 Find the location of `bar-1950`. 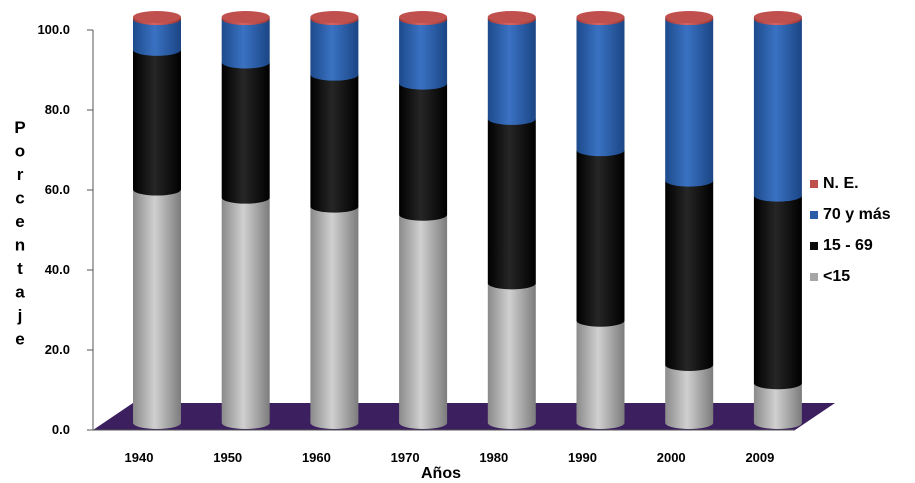

bar-1950 is located at coordinates (245, 220).